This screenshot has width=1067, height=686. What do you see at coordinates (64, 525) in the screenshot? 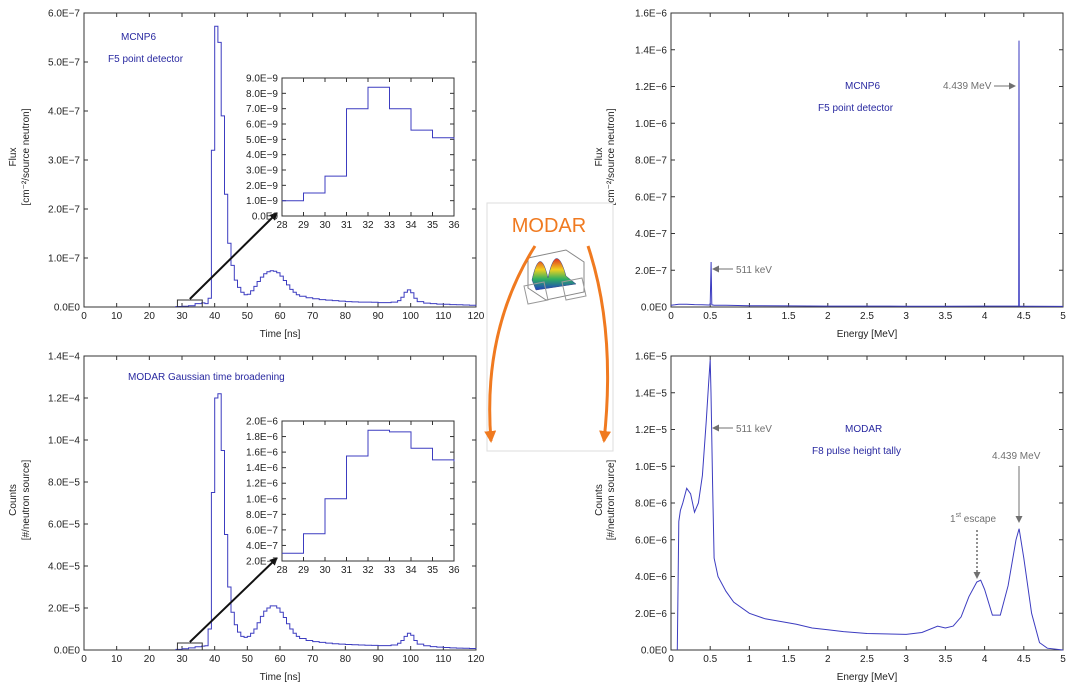
I see `y-tick-label: 6.0E−5` at bounding box center [64, 525].